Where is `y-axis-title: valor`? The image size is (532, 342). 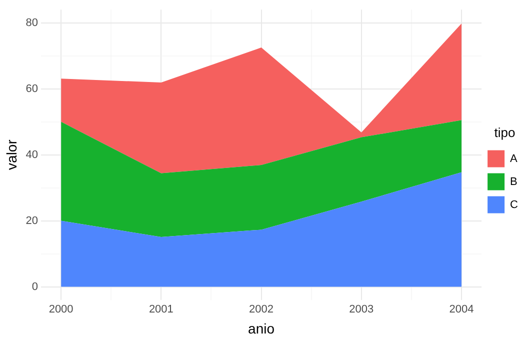 y-axis-title: valor is located at coordinates (11, 154).